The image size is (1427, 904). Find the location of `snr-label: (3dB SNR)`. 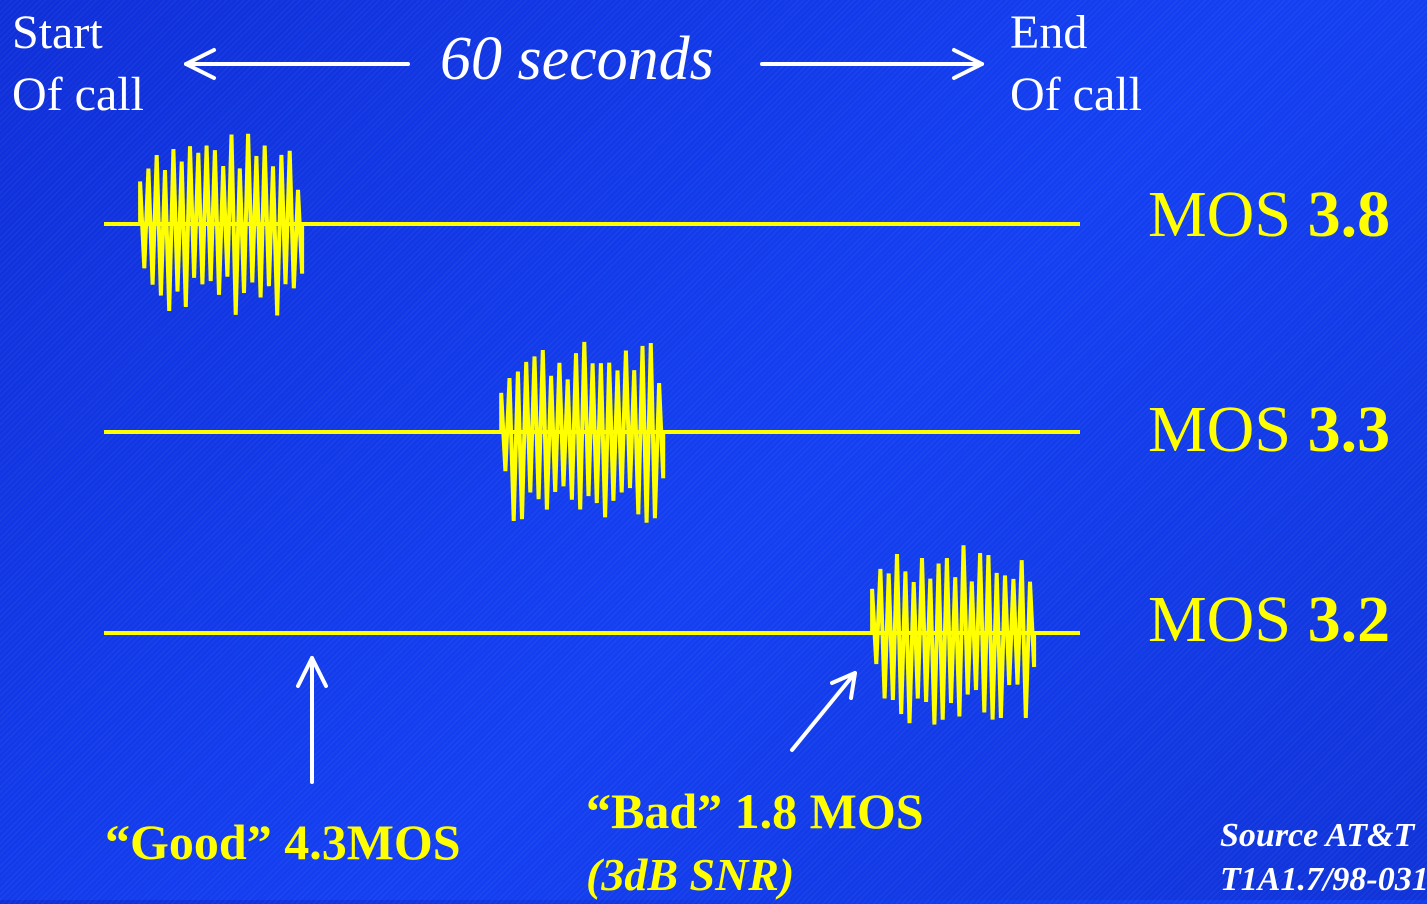

snr-label: (3dB SNR) is located at coordinates (690, 874).